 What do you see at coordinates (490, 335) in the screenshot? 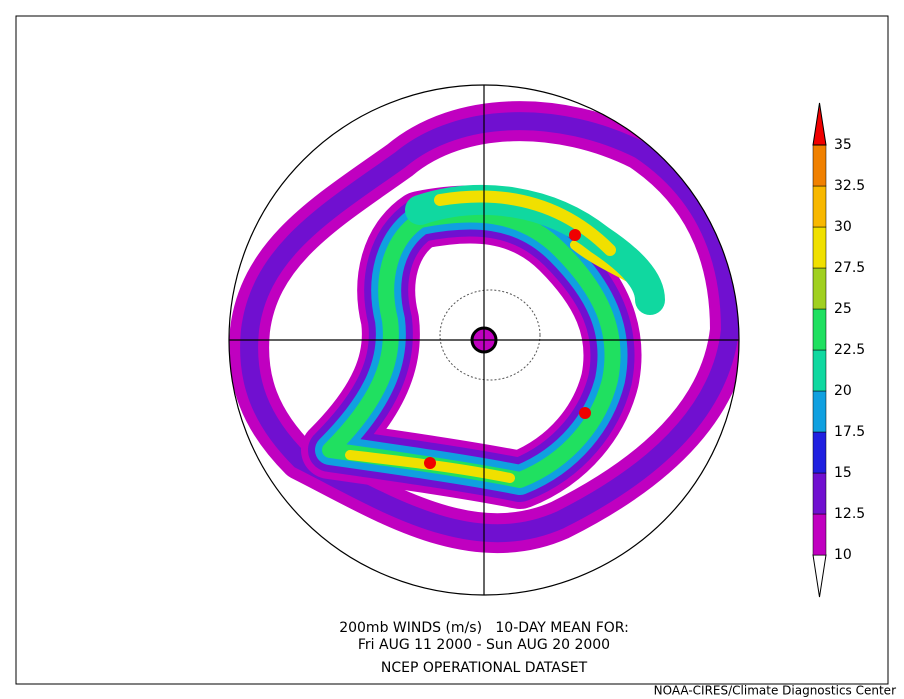
I see `polar-vectors` at bounding box center [490, 335].